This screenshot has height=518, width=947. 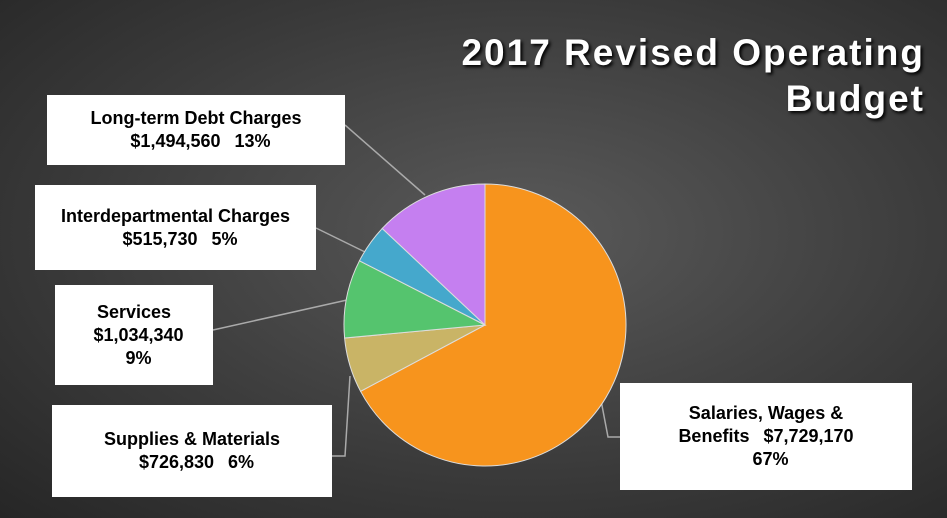 I want to click on label-text: Services $1,034,340 9%, so click(x=134, y=335).